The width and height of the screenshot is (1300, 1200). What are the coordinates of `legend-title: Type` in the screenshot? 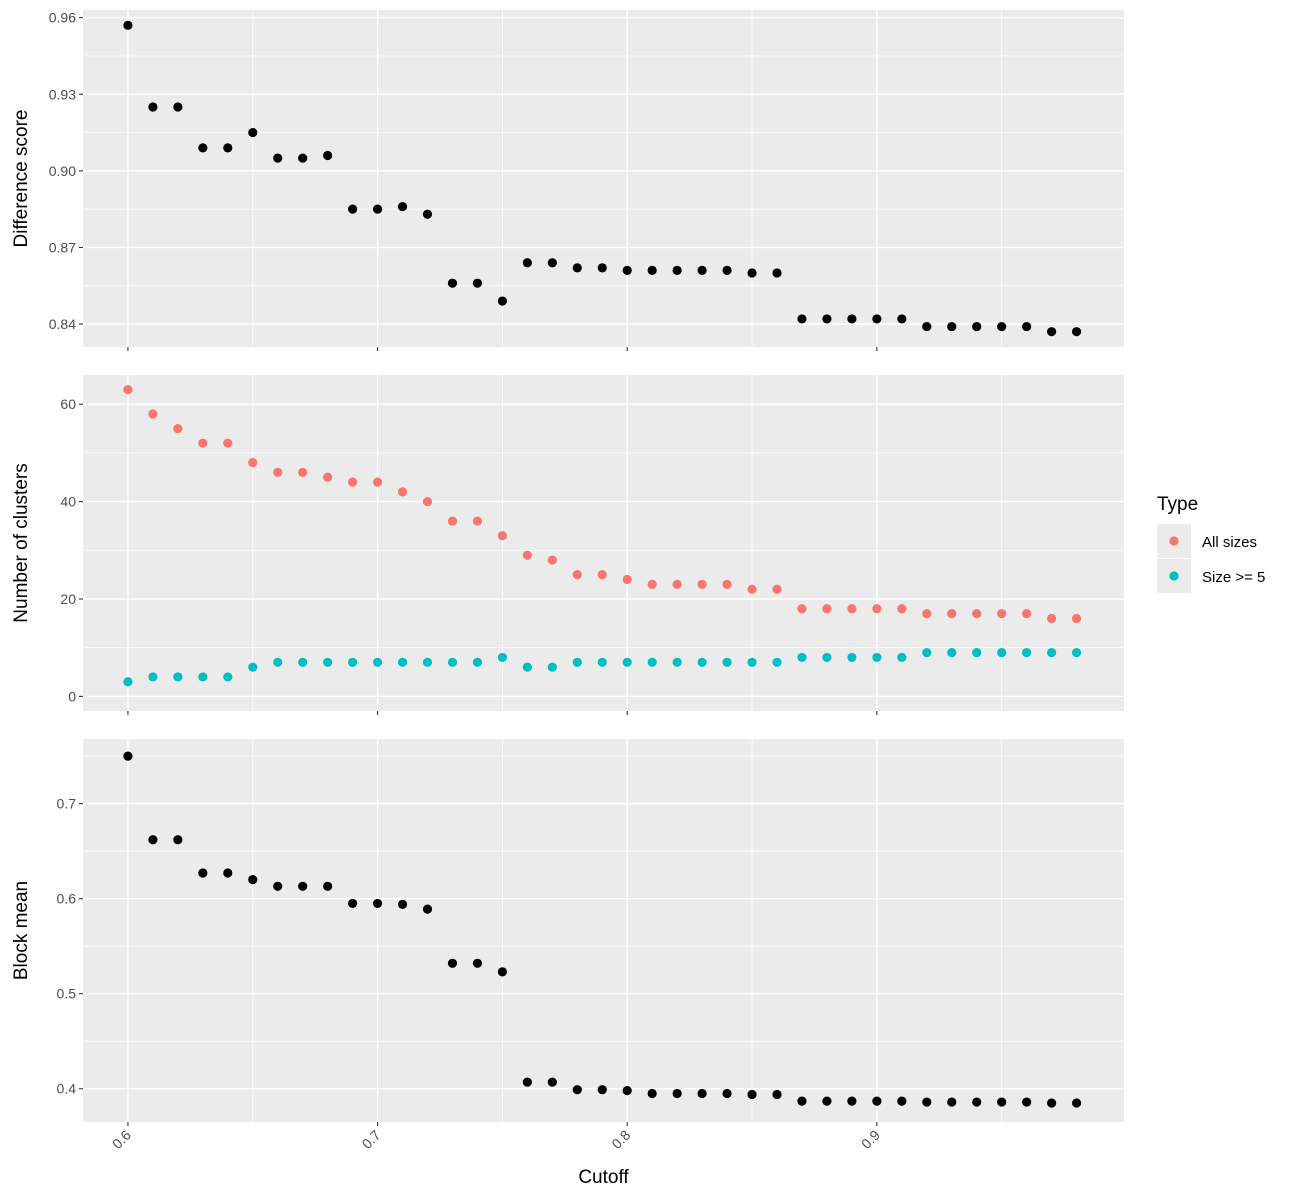 It's located at (1177, 504).